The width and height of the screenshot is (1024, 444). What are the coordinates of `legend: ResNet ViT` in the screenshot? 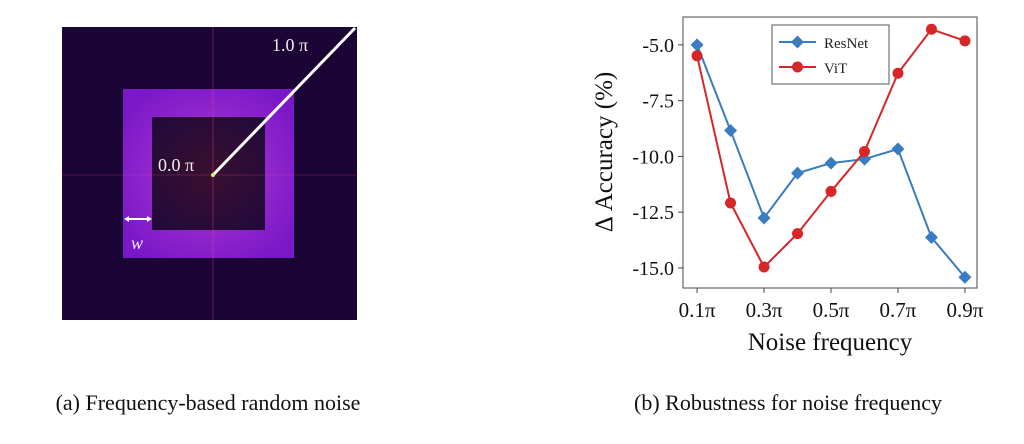 It's located at (830, 54).